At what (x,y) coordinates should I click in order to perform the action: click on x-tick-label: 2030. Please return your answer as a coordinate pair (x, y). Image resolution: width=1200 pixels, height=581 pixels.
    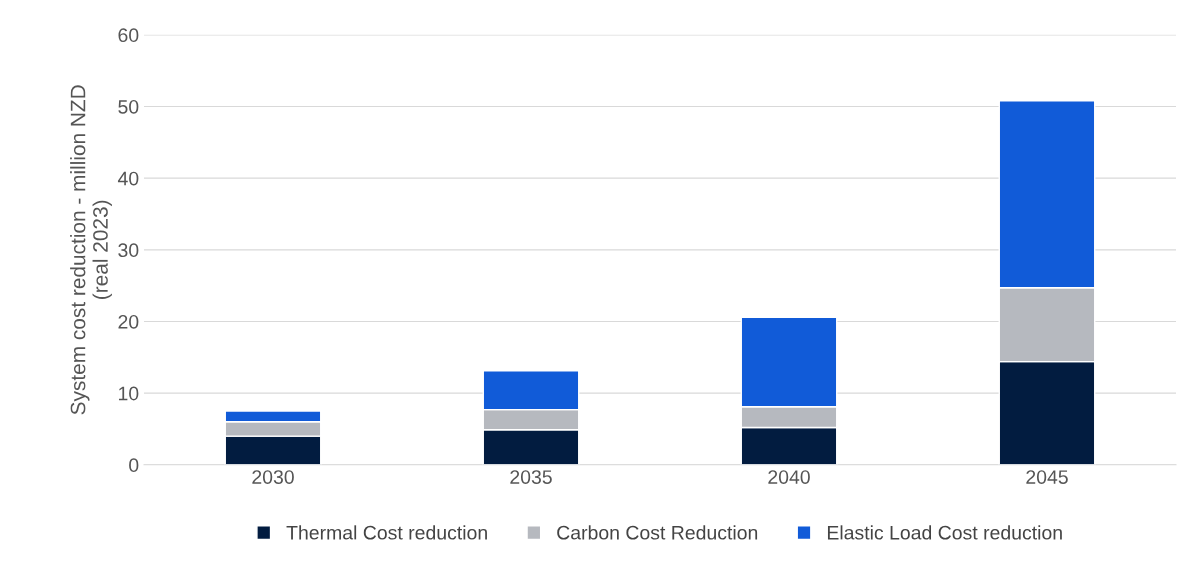
    Looking at the image, I should click on (273, 477).